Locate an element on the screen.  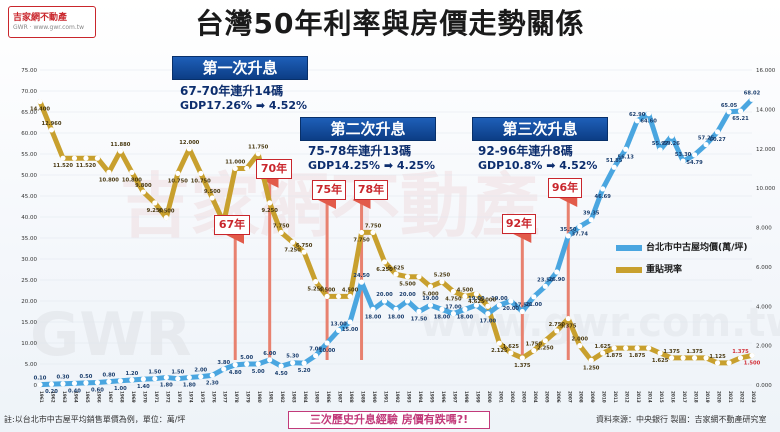
hike-3-info: 92-96年連升8碼 GDP10.8% ➡ 4.52% is located at coordinates (537, 157).